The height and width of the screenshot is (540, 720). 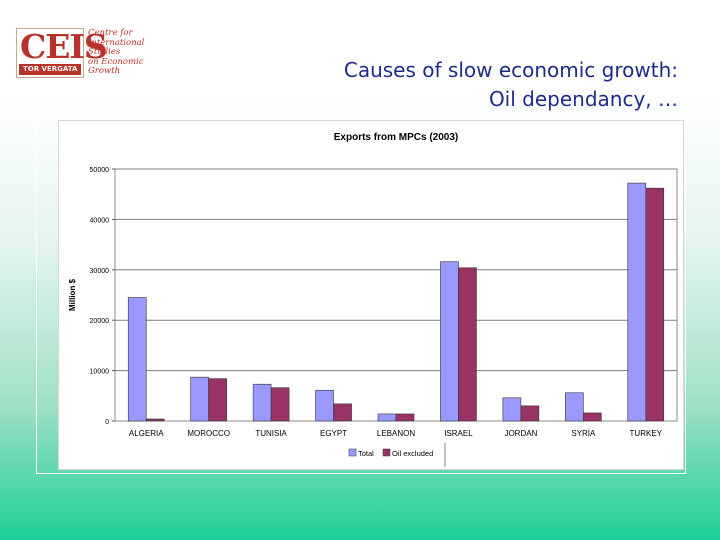 I want to click on x-tick-label: ISRAEL, so click(x=458, y=433).